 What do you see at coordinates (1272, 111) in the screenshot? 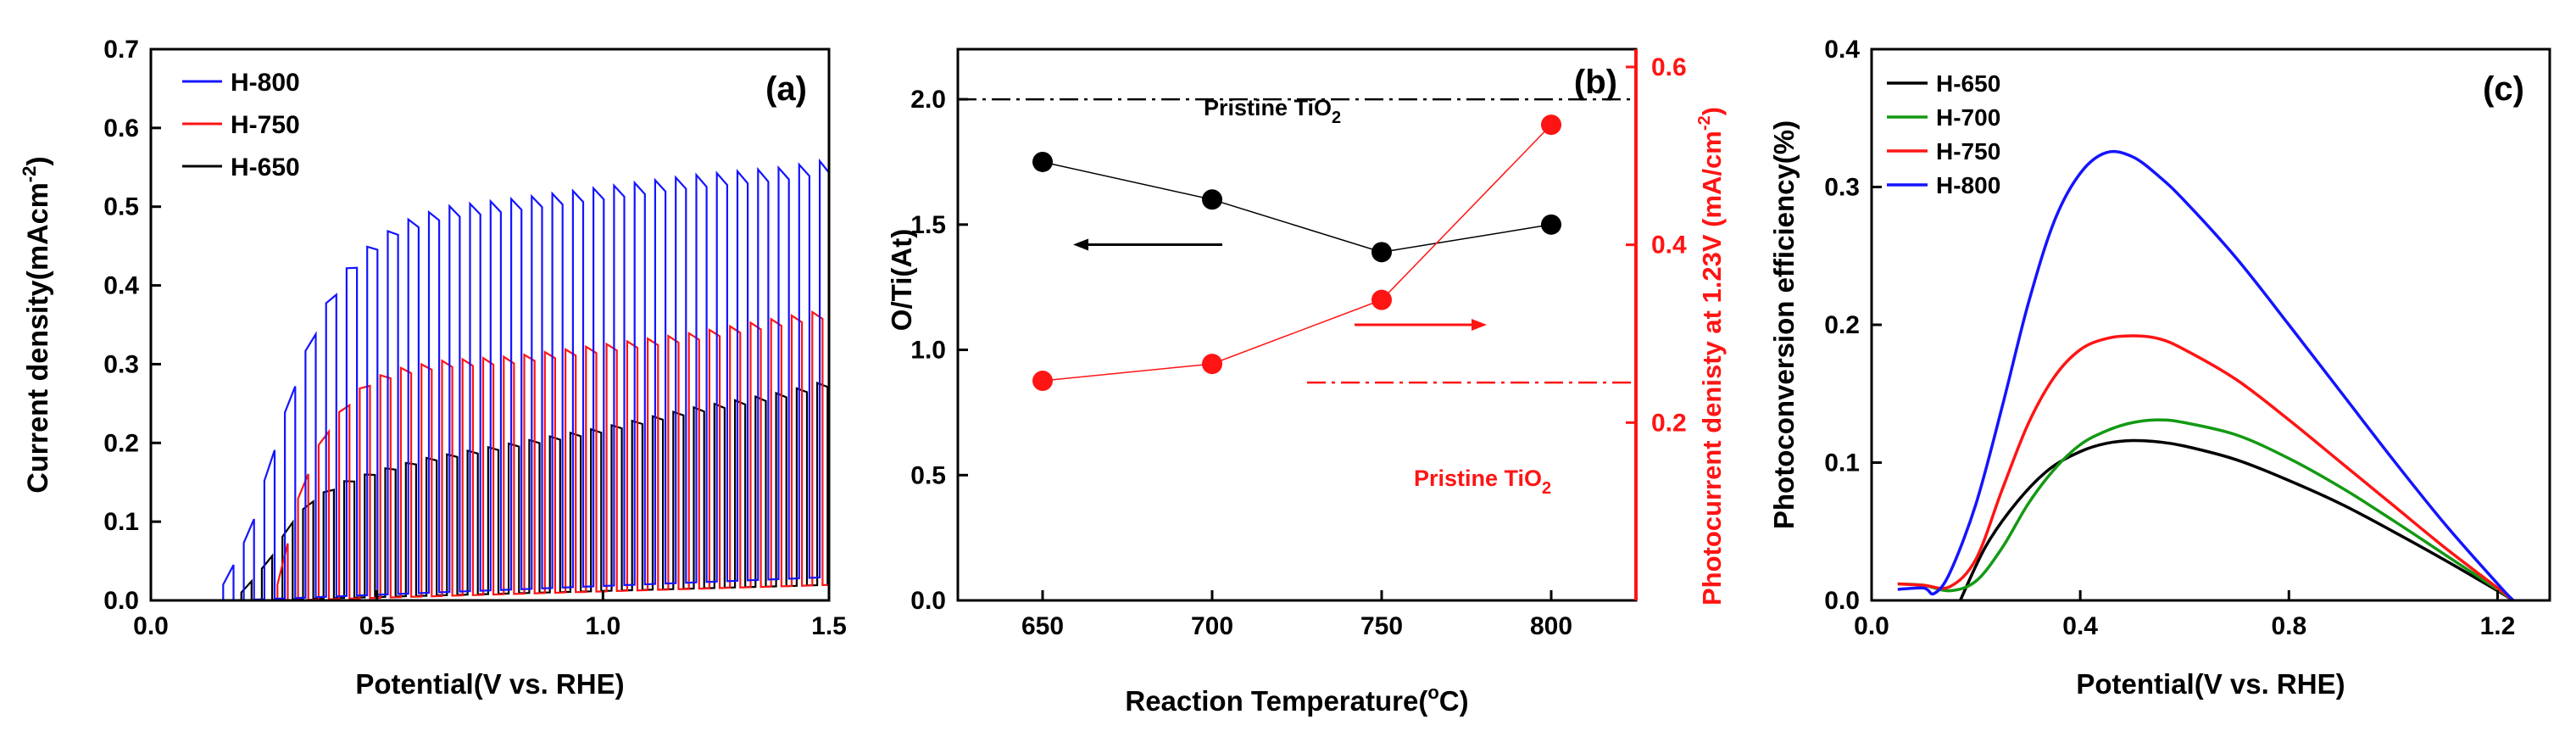
I see `panel-b-ref-label-black: Pristine TiO2` at bounding box center [1272, 111].